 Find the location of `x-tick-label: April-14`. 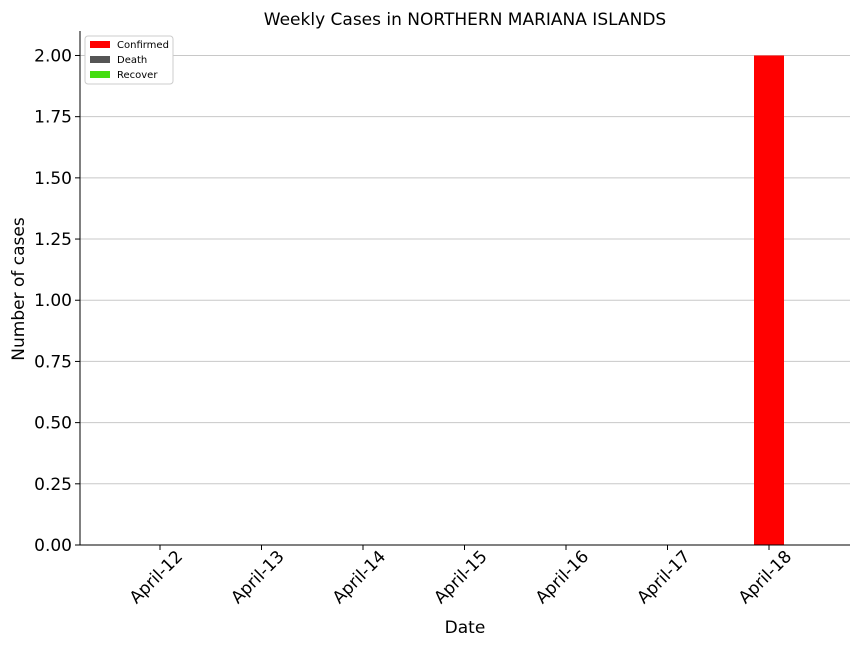

x-tick-label: April-14 is located at coordinates (359, 577).